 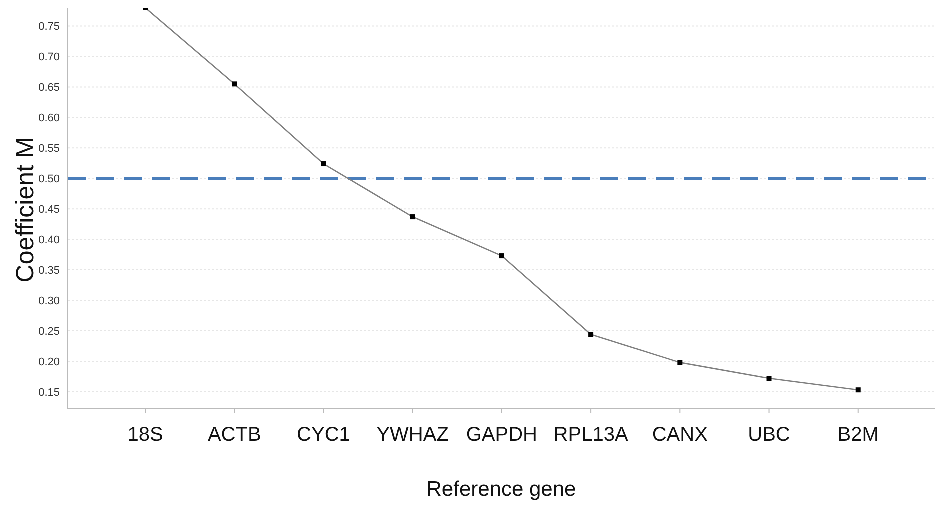 What do you see at coordinates (323, 435) in the screenshot?
I see `x-tick-label: CYC1` at bounding box center [323, 435].